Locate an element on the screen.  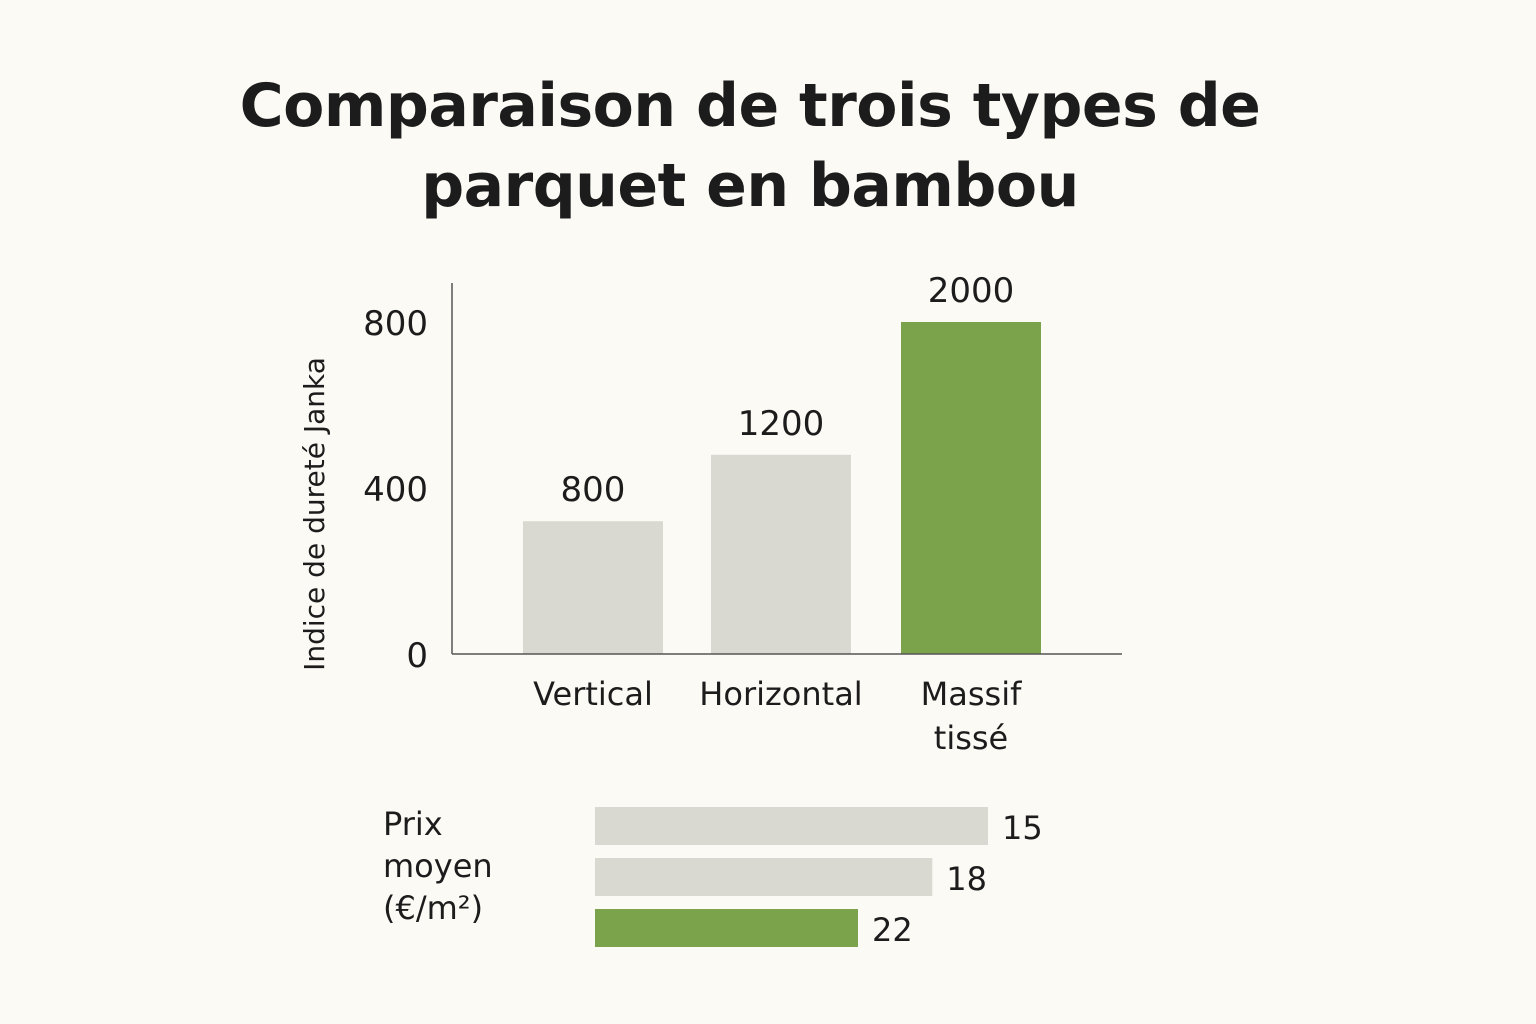
price-label-line-2: moyen is located at coordinates (438, 866).